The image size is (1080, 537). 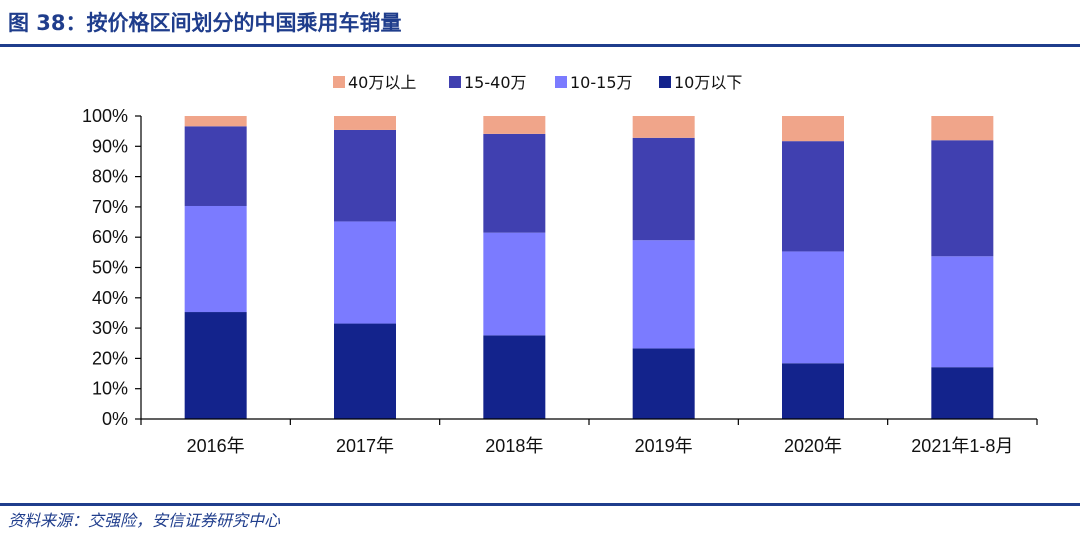 What do you see at coordinates (110, 298) in the screenshot?
I see `y-tick-label: 40%` at bounding box center [110, 298].